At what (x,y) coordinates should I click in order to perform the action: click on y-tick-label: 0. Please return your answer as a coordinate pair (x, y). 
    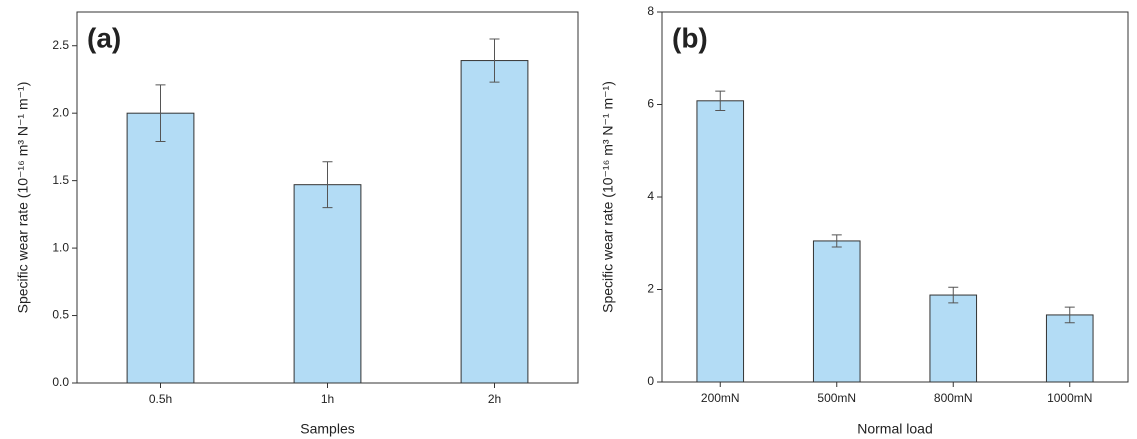
    Looking at the image, I should click on (650, 381).